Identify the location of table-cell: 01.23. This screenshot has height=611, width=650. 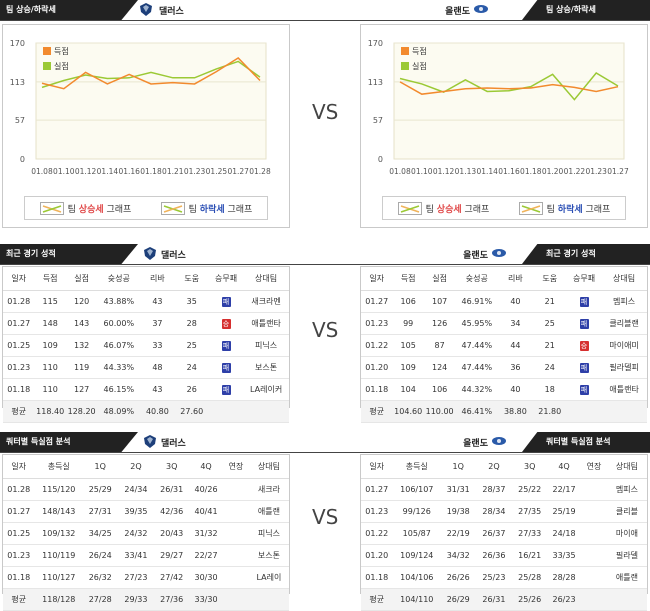
(19, 367).